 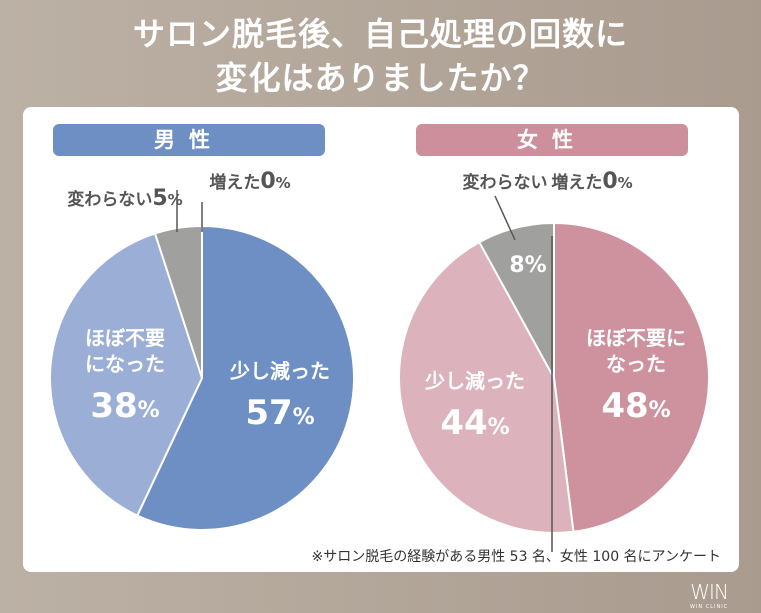 What do you see at coordinates (189, 140) in the screenshot?
I see `male-header: 男性` at bounding box center [189, 140].